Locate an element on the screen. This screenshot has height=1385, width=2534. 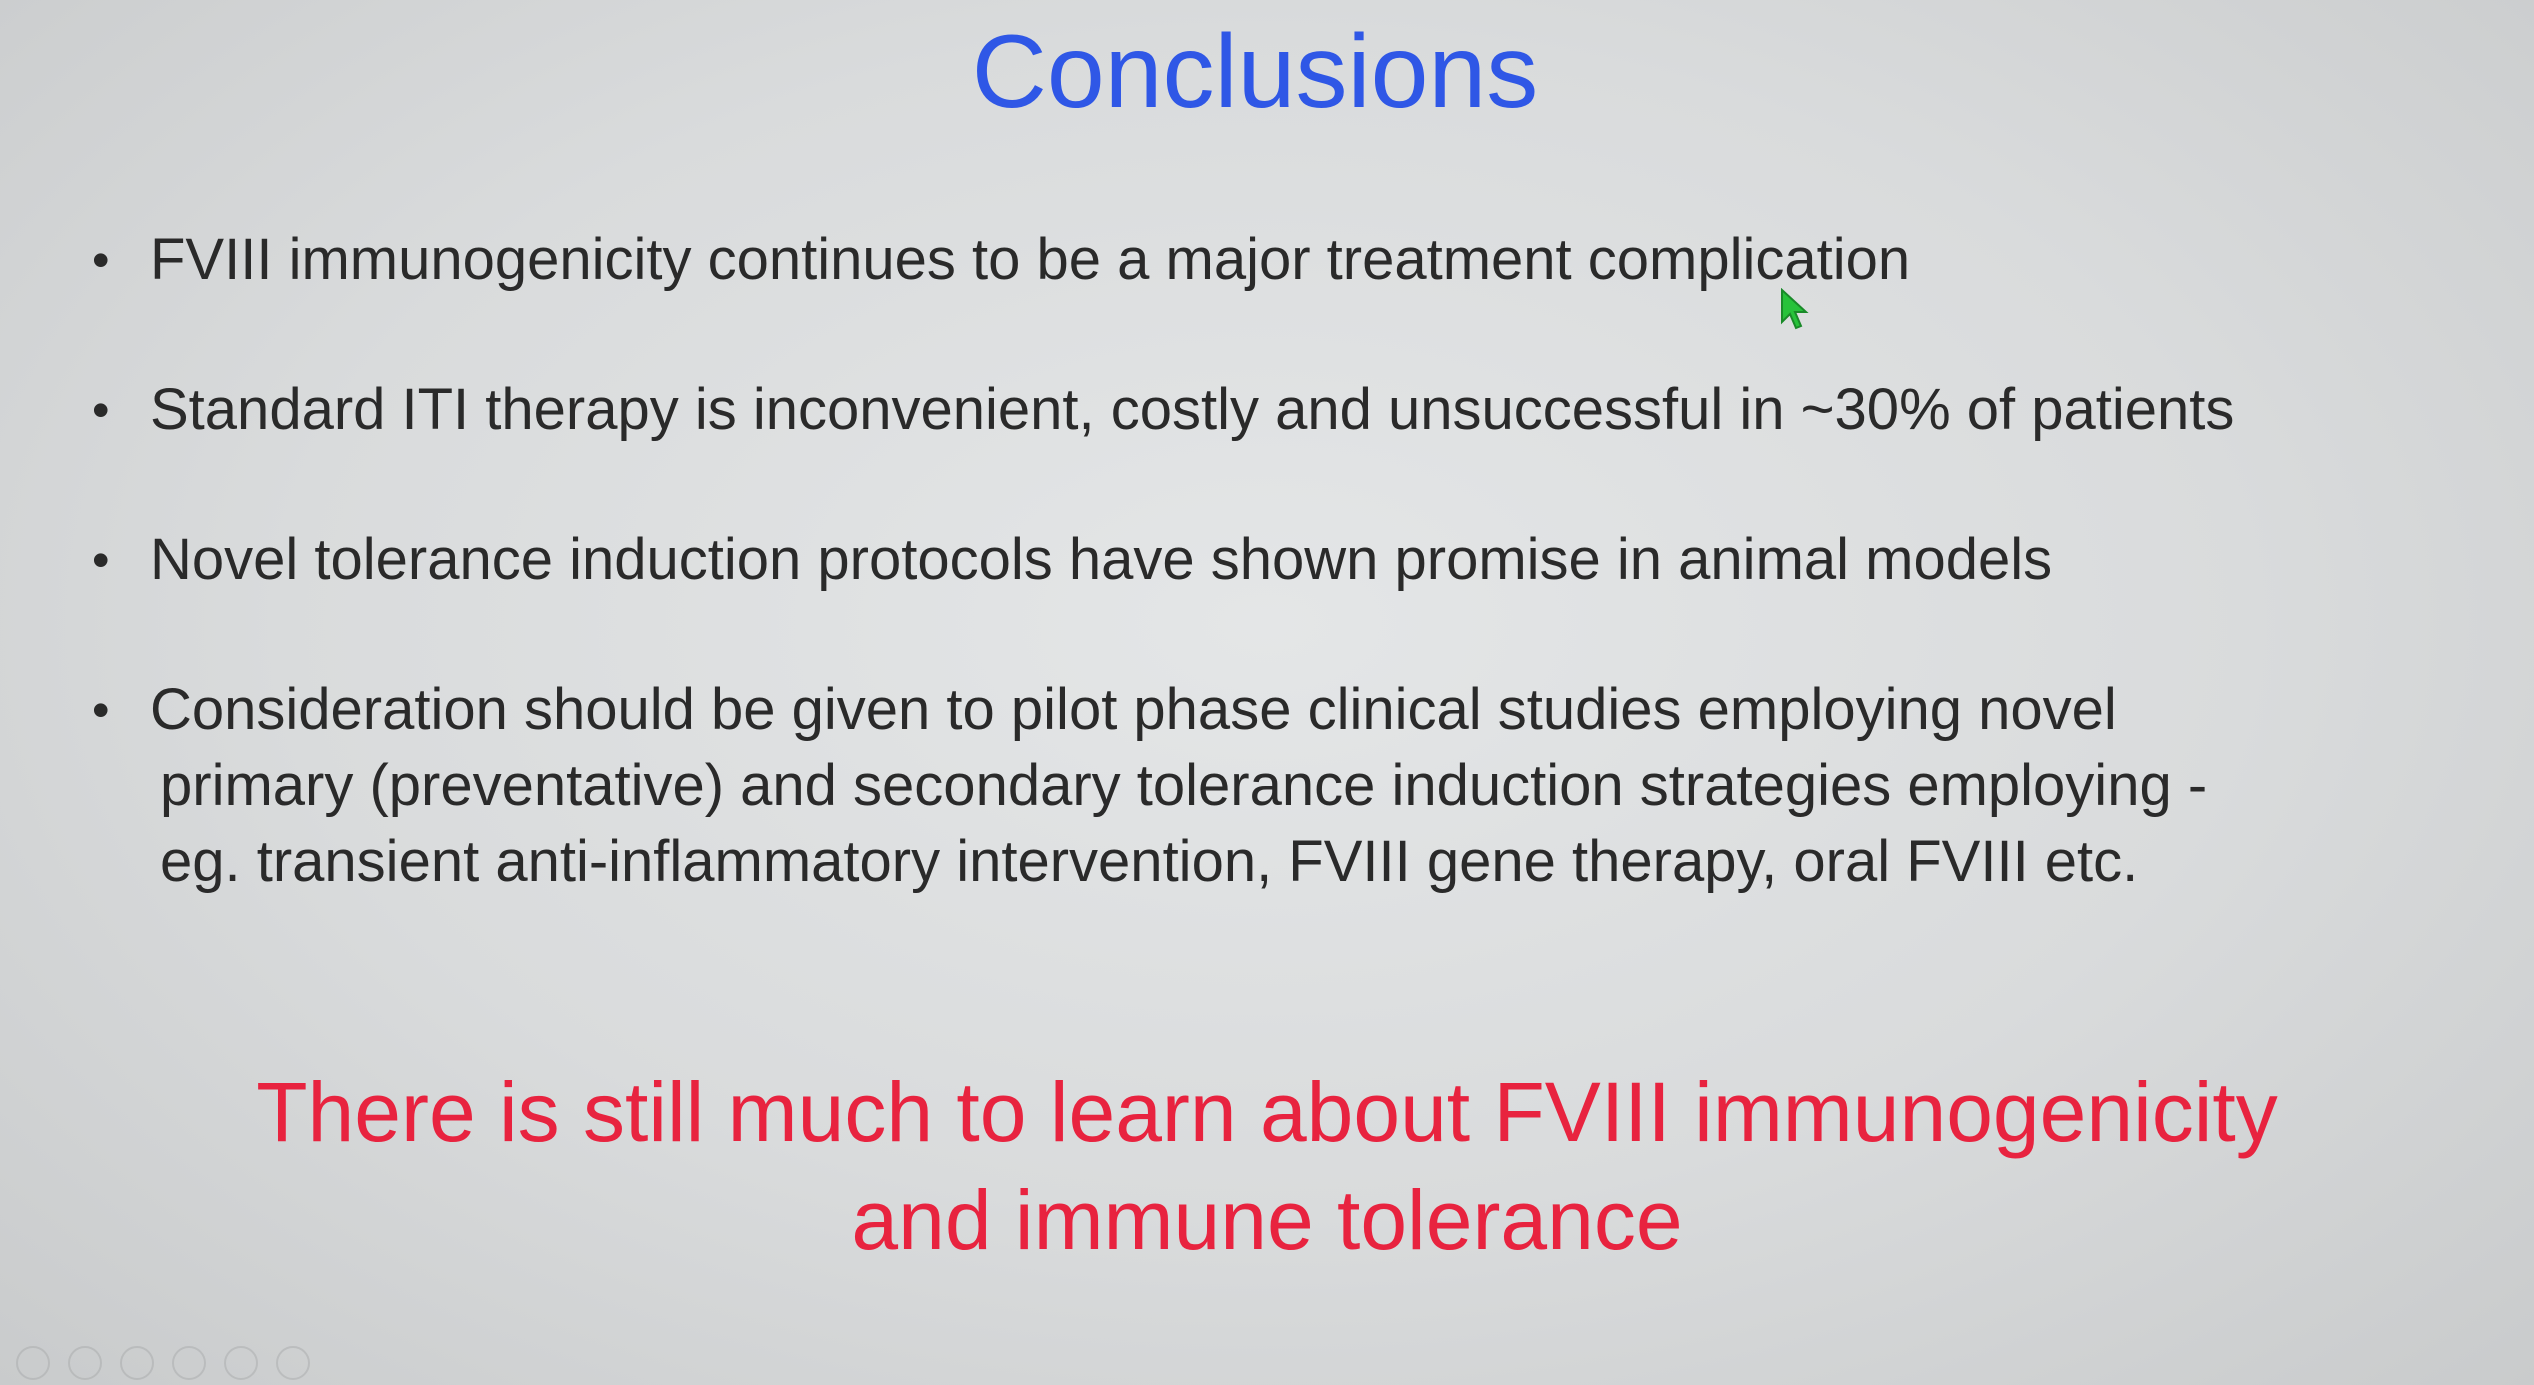
previous-icon is located at coordinates (33, 1363).